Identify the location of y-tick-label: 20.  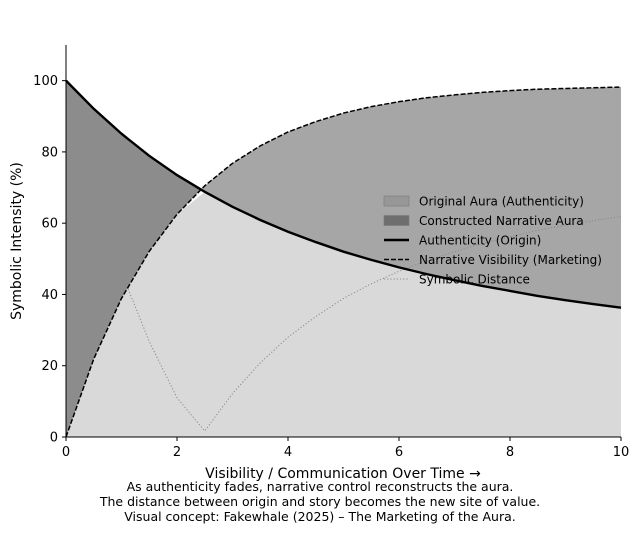
(49, 366).